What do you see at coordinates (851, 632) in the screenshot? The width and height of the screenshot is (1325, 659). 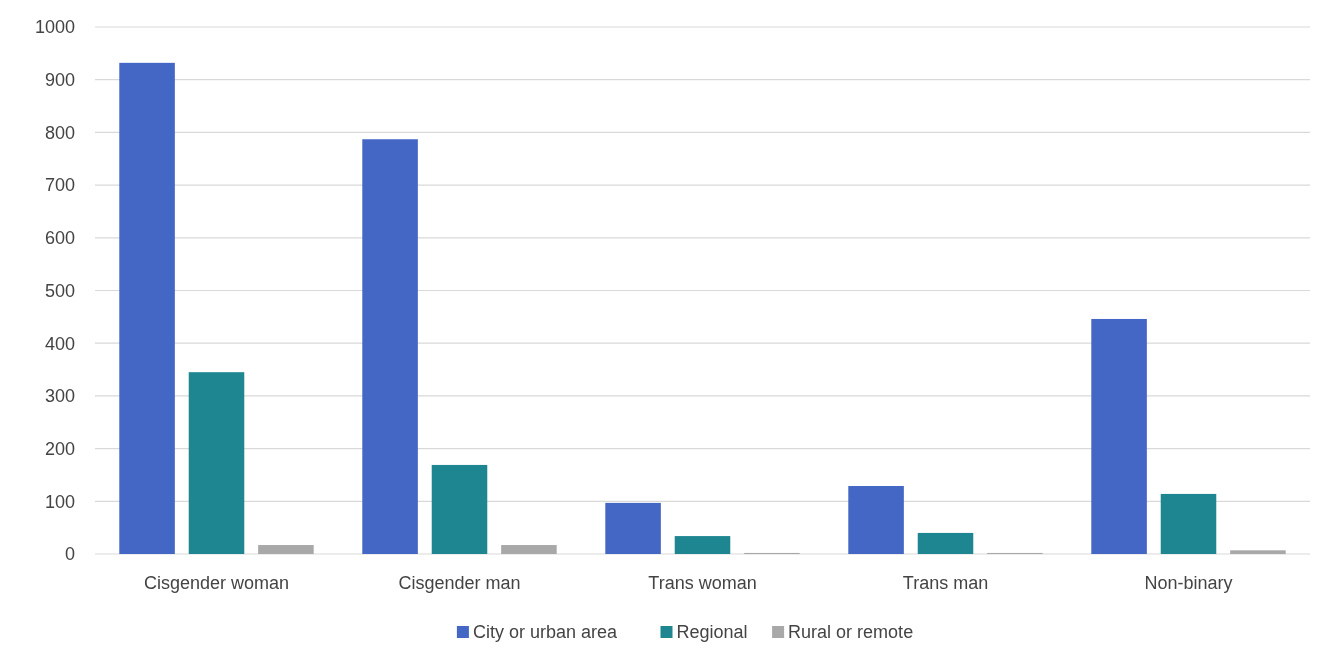 I see `legend-label: Rural or remote` at bounding box center [851, 632].